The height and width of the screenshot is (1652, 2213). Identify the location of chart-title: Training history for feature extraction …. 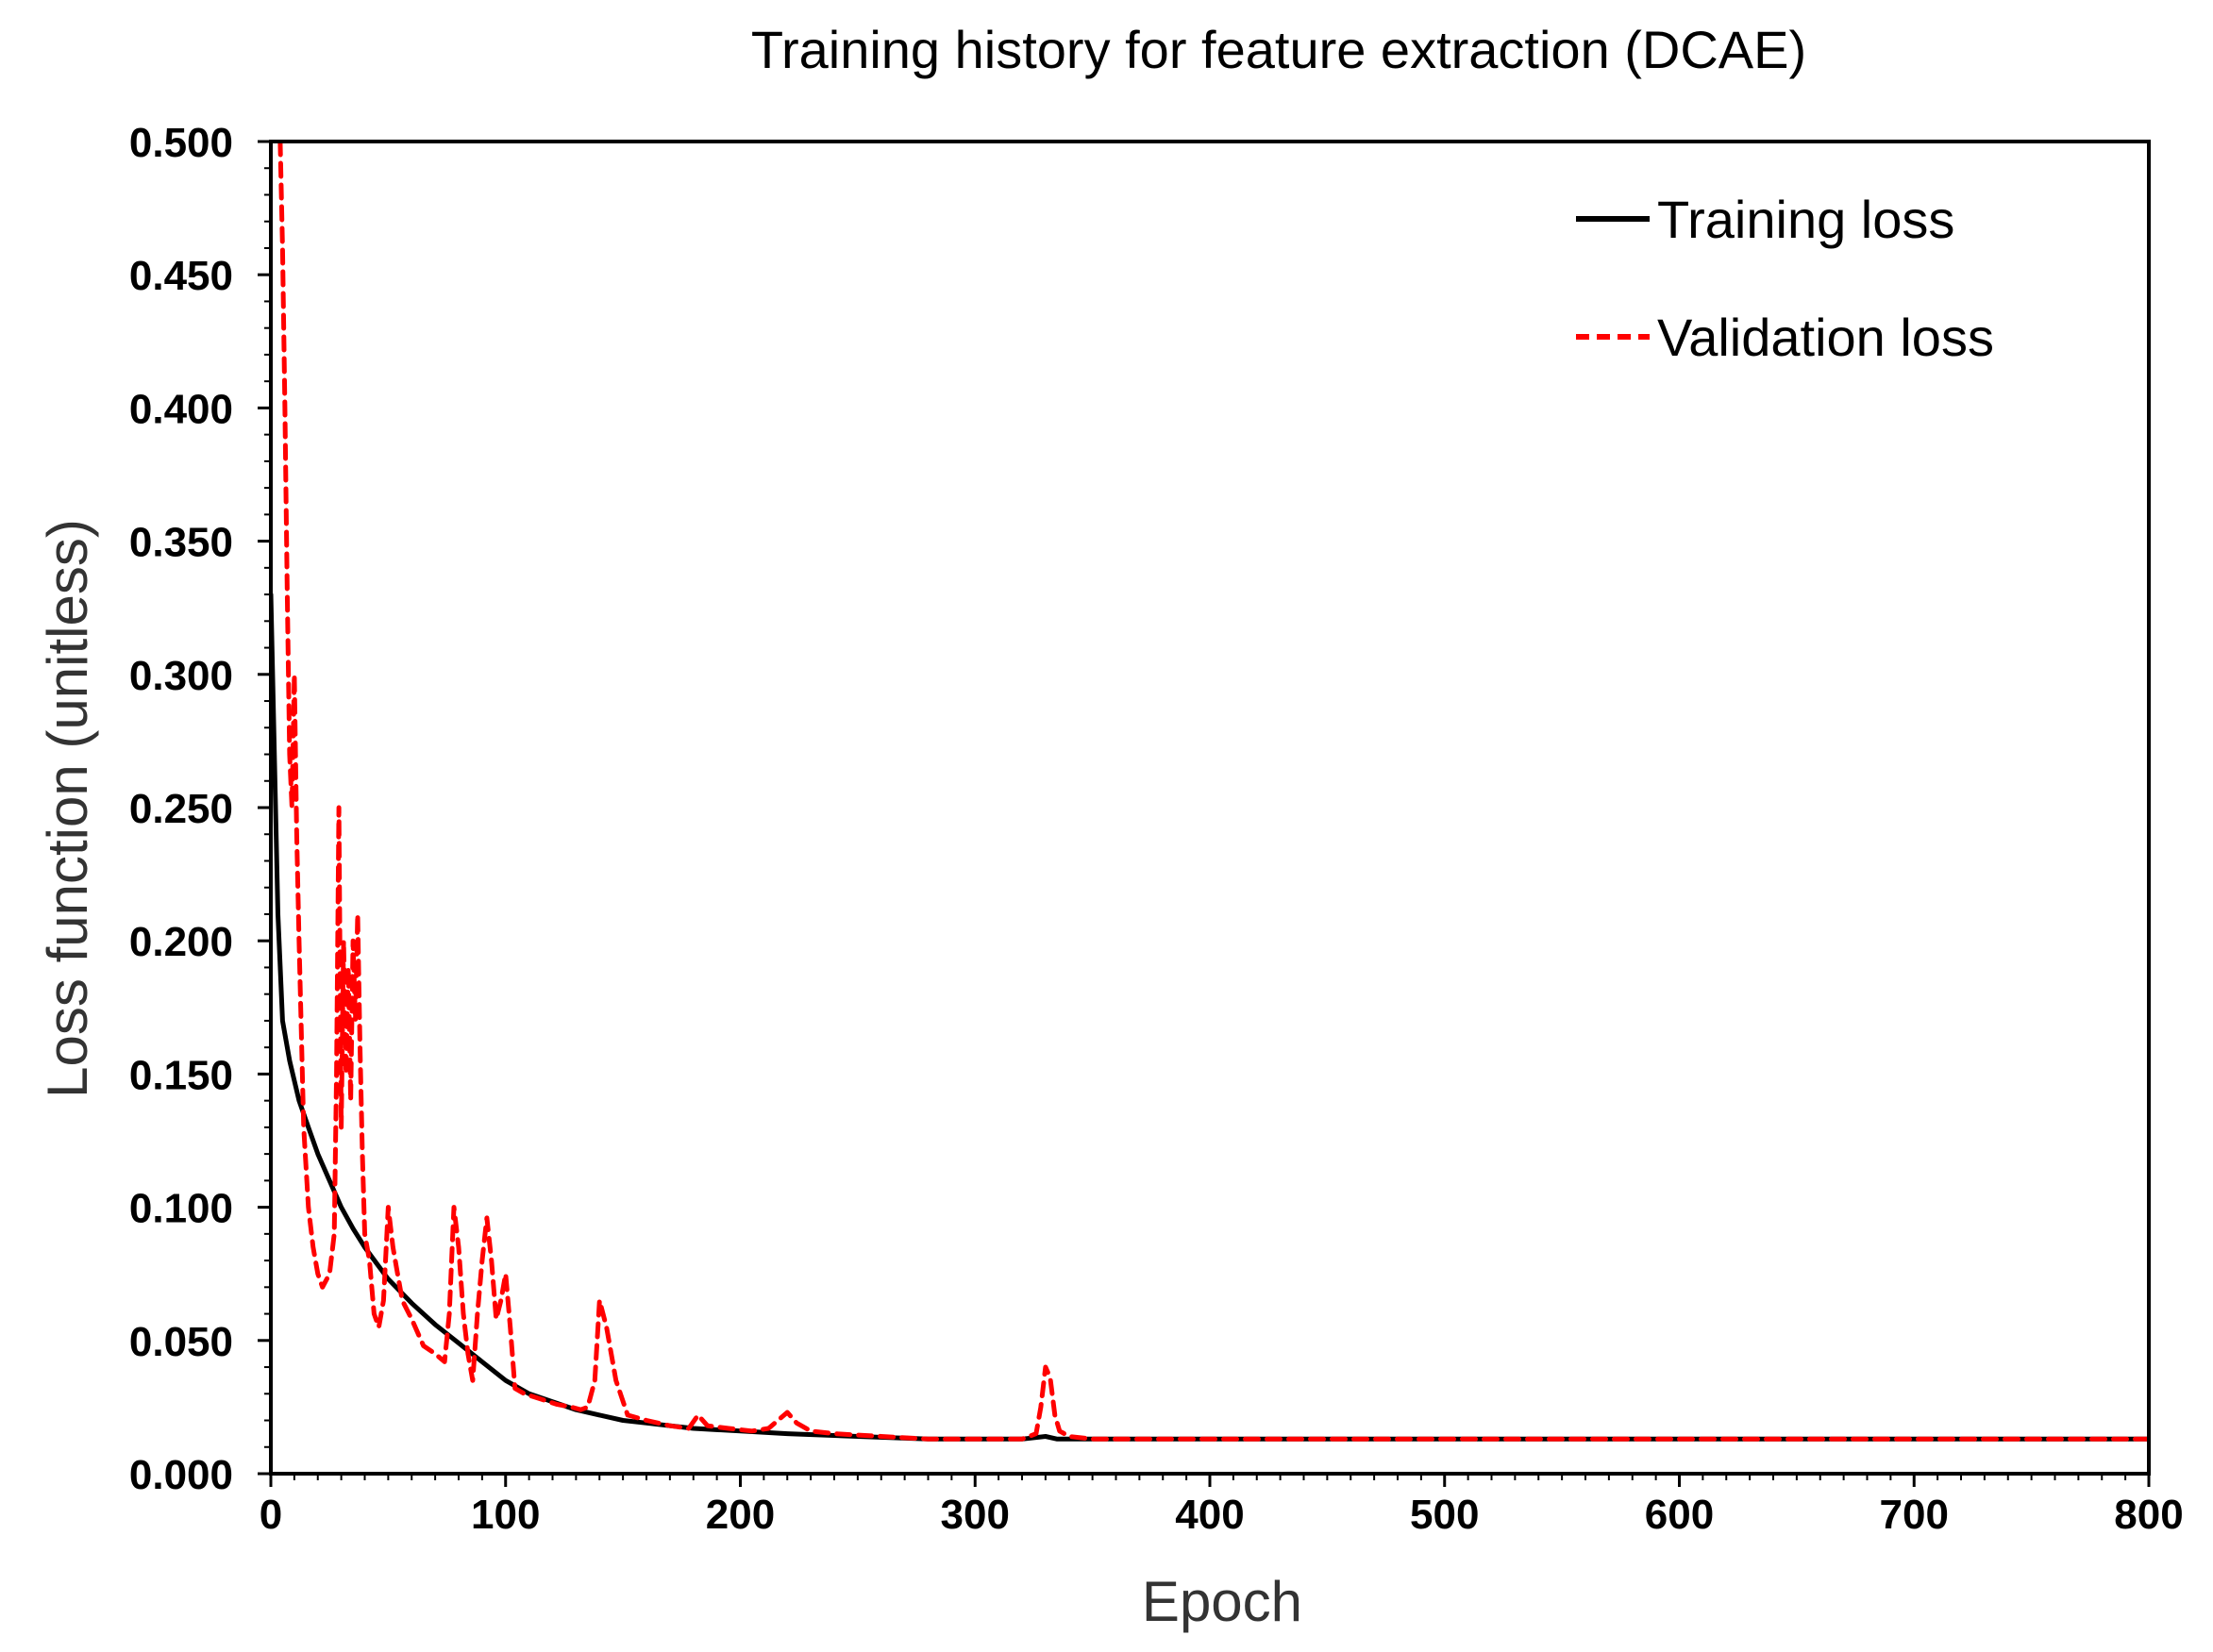
(1278, 49).